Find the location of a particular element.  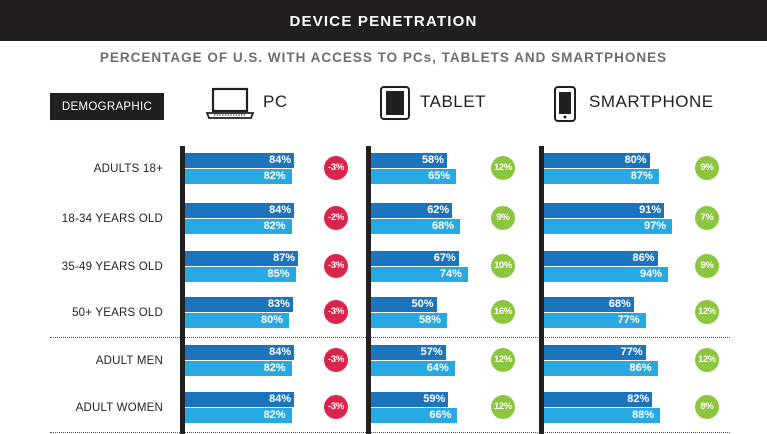

change-badge: -2% is located at coordinates (336, 218).